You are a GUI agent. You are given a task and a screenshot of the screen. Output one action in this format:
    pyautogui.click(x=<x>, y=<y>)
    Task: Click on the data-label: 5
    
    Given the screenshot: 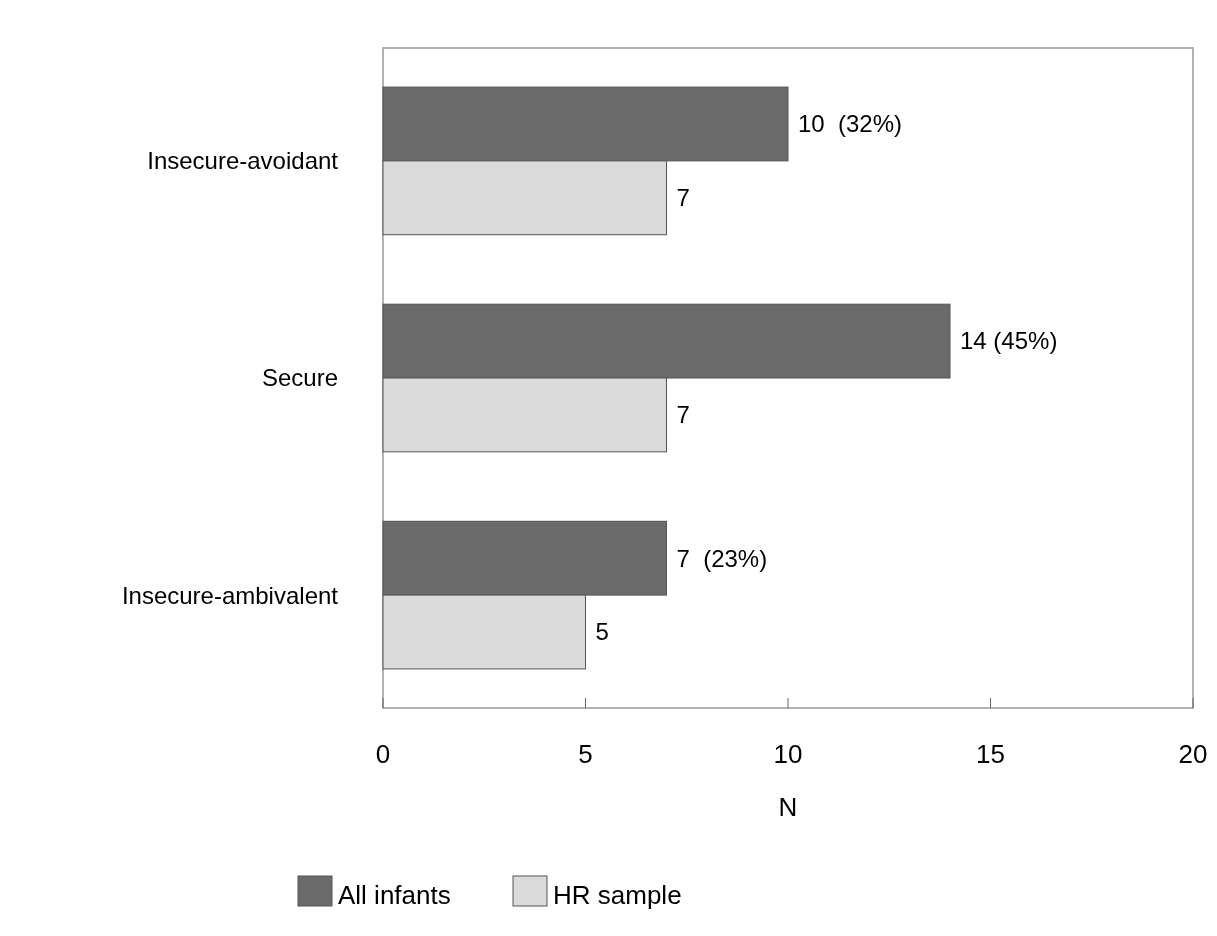 What is the action you would take?
    pyautogui.click(x=602, y=632)
    